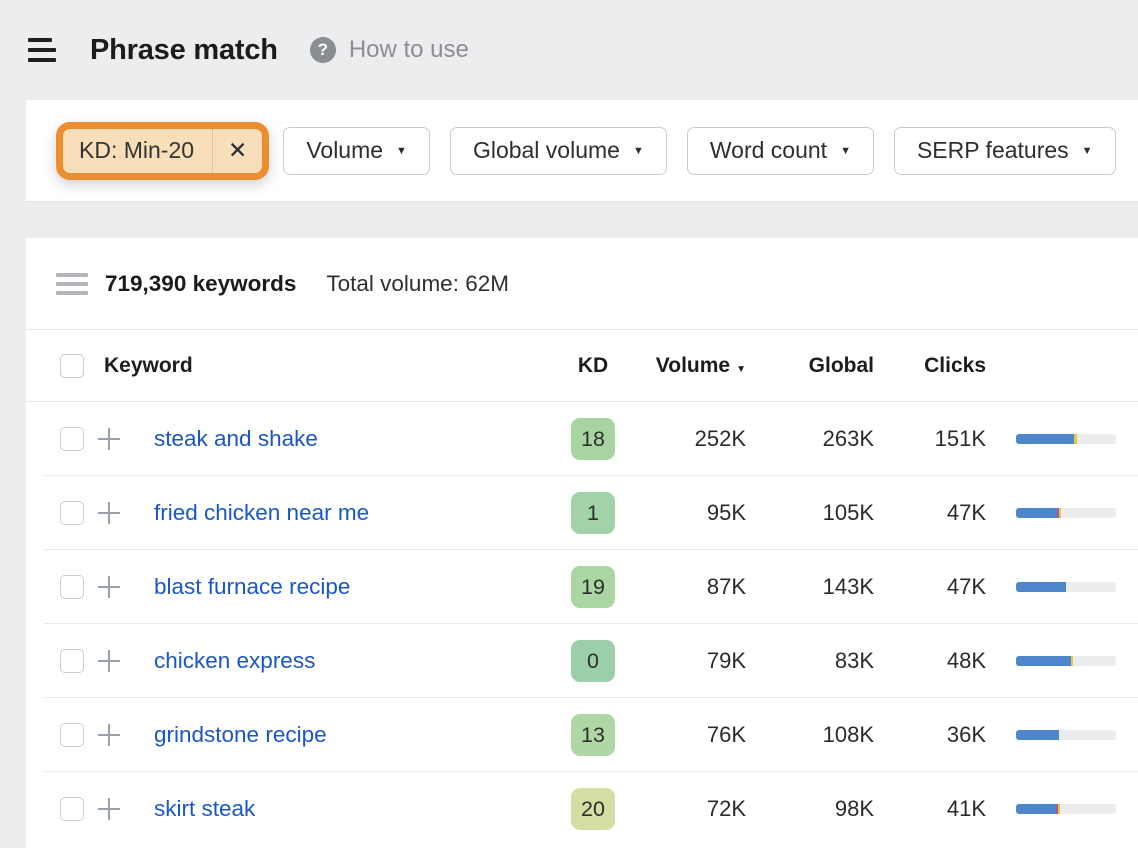 This screenshot has height=848, width=1138. What do you see at coordinates (726, 586) in the screenshot?
I see `volume-value: 87K` at bounding box center [726, 586].